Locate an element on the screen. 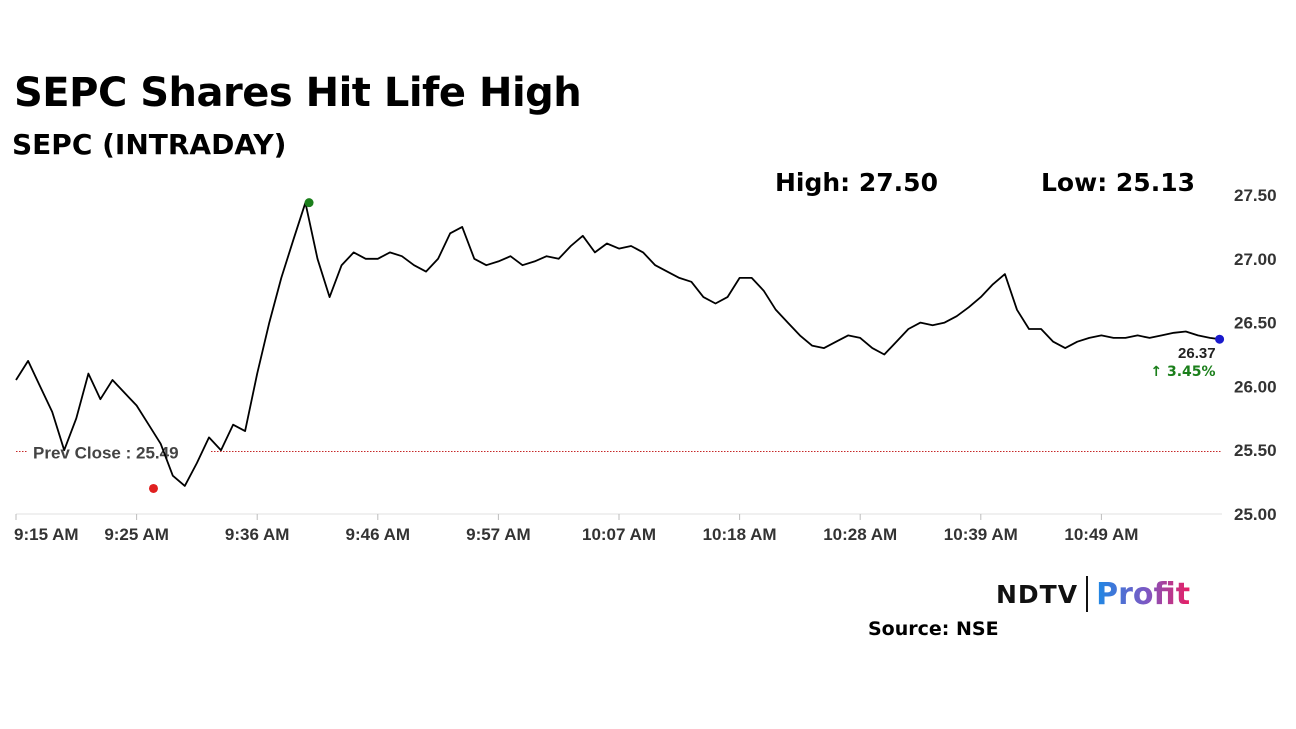  high-point-marker is located at coordinates (309, 203).